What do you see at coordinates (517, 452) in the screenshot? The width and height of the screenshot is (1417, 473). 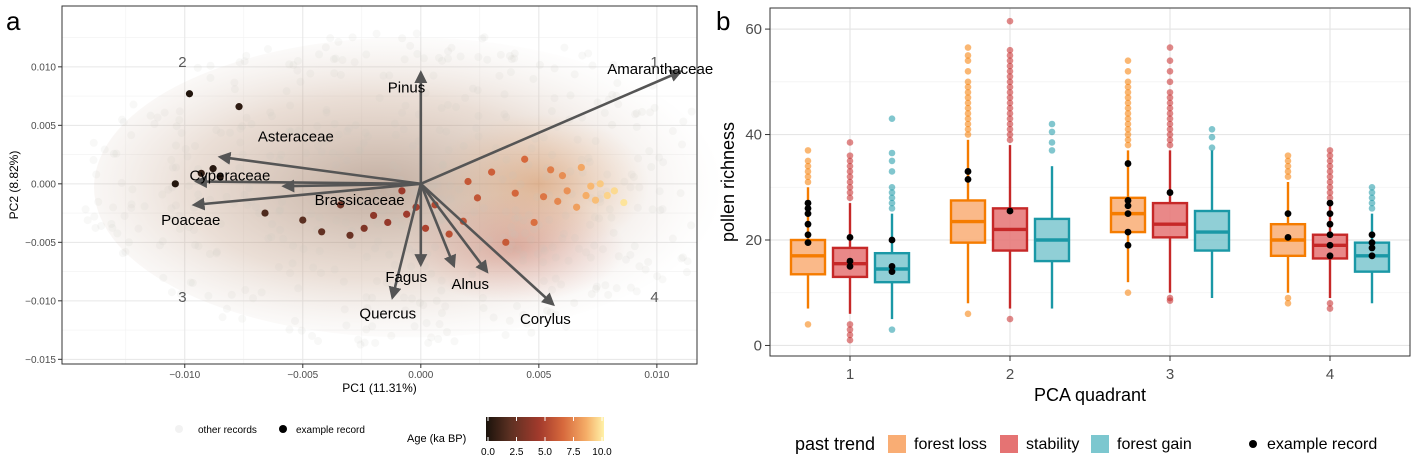 I see `colorbar-tick-label: 2.5` at bounding box center [517, 452].